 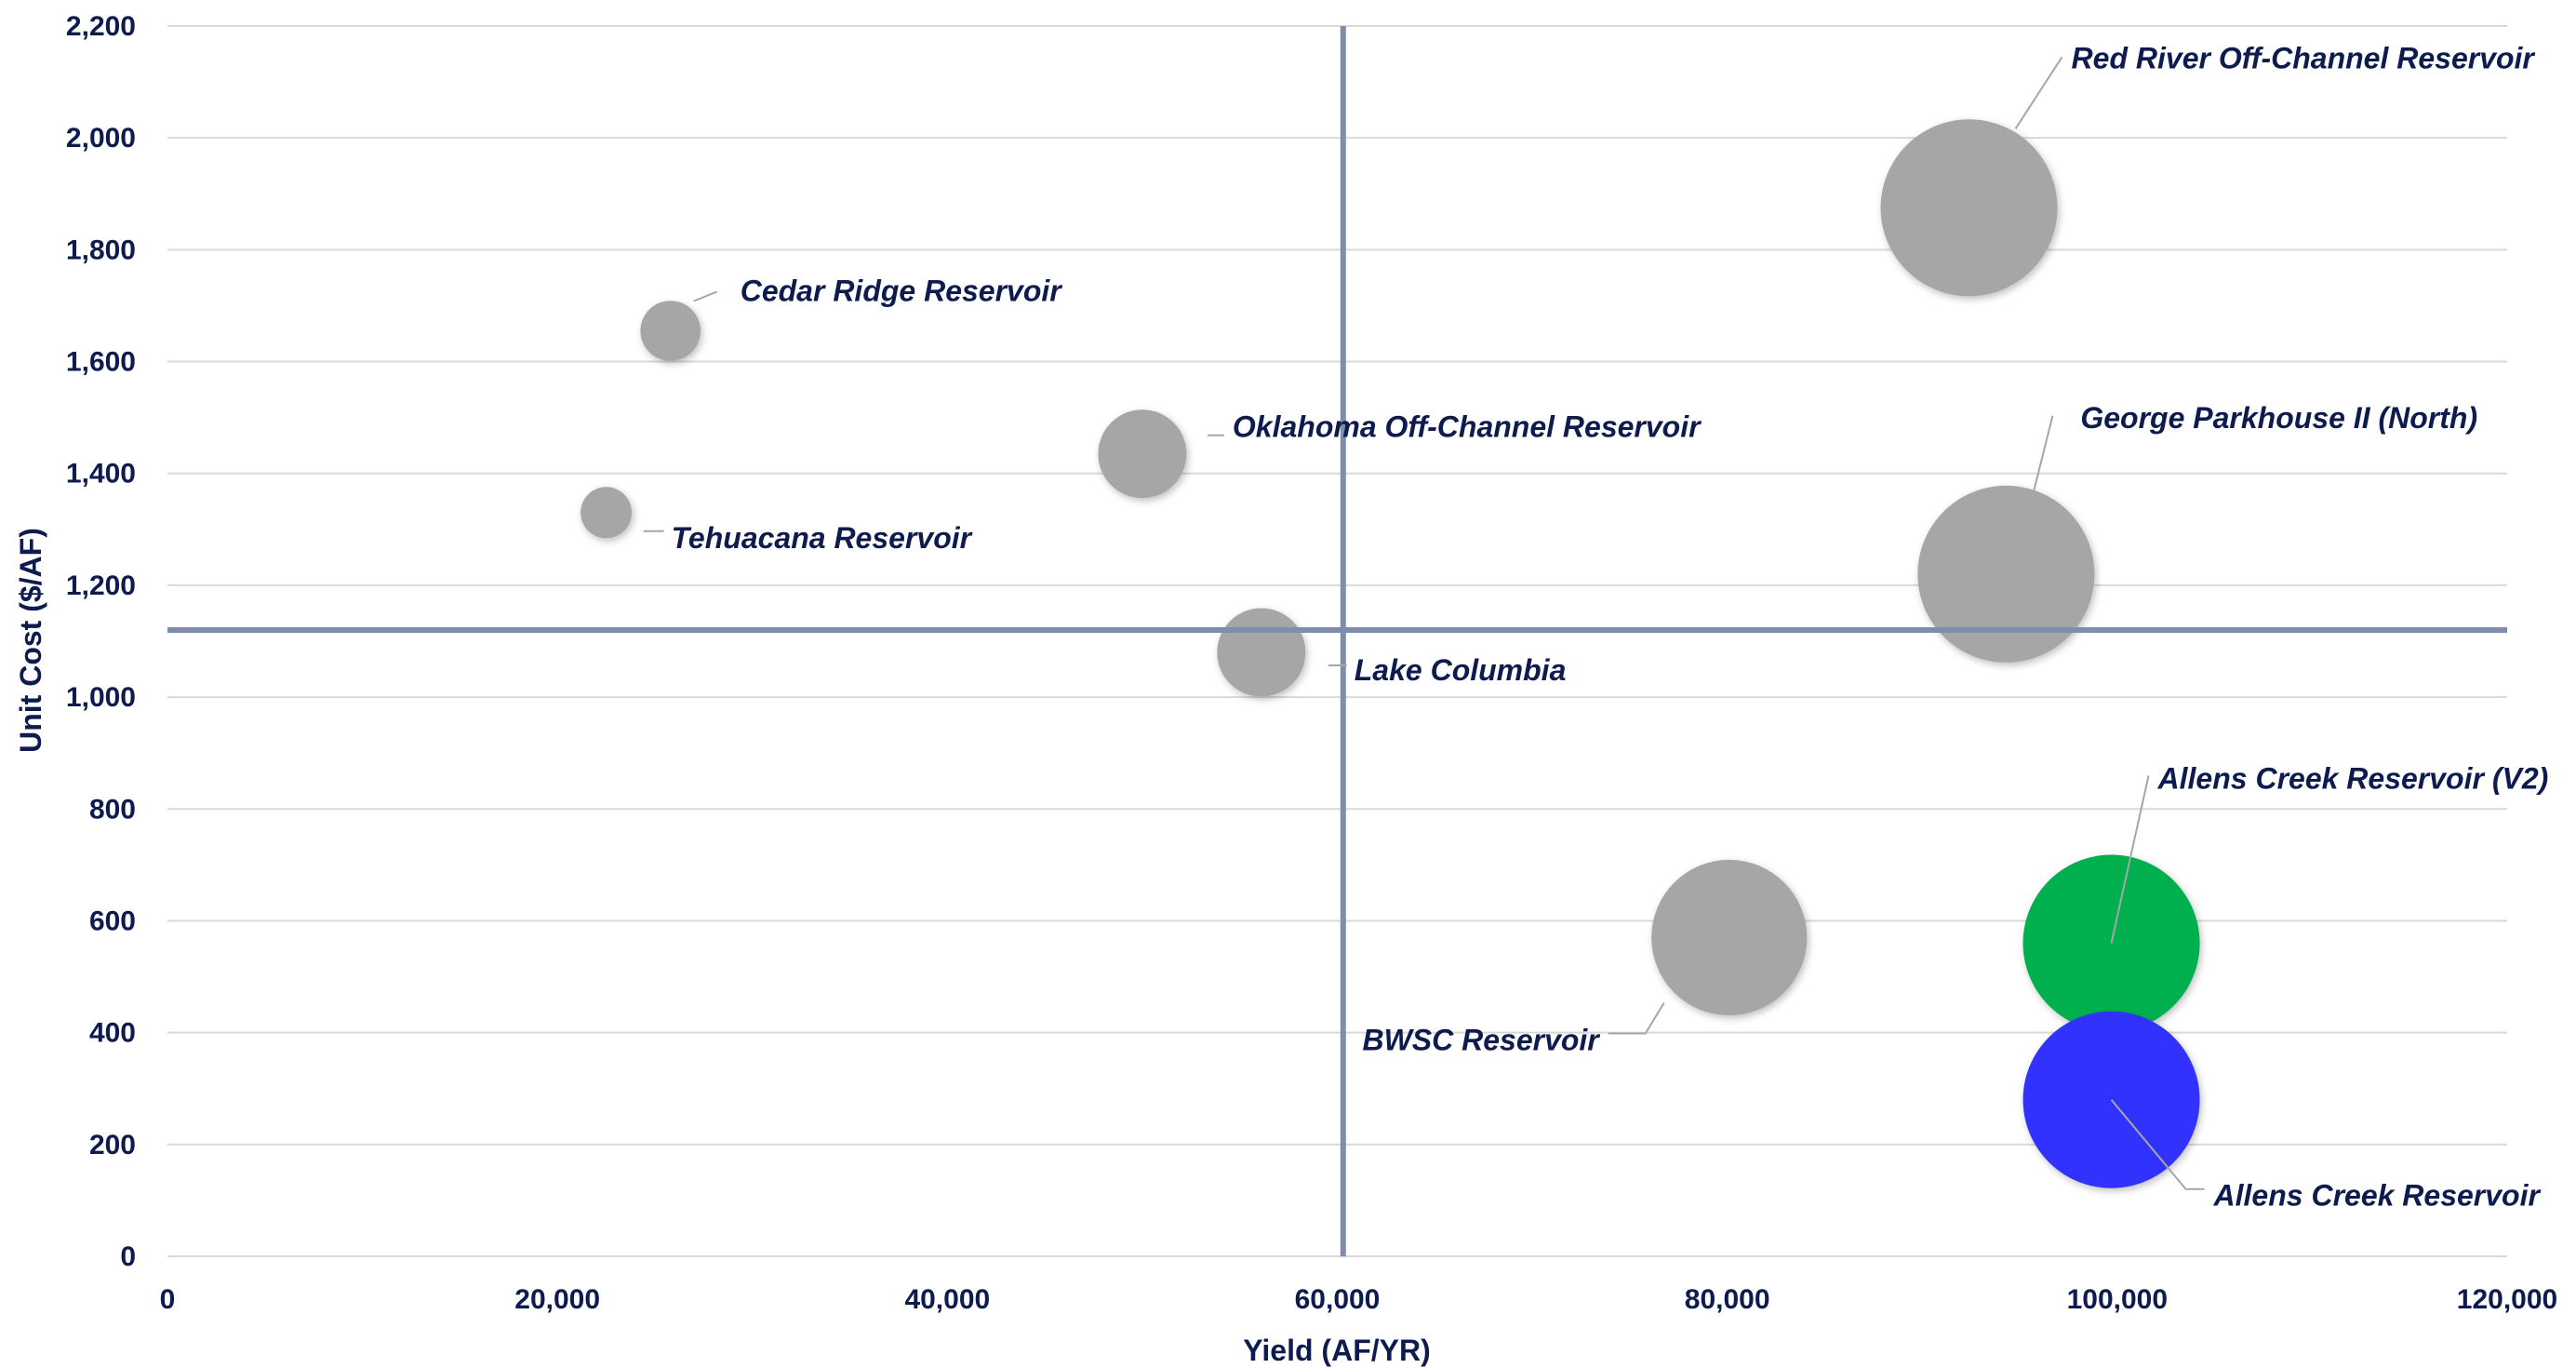 I want to click on bubble-label: Cedar Ridge Reservoir, so click(x=902, y=290).